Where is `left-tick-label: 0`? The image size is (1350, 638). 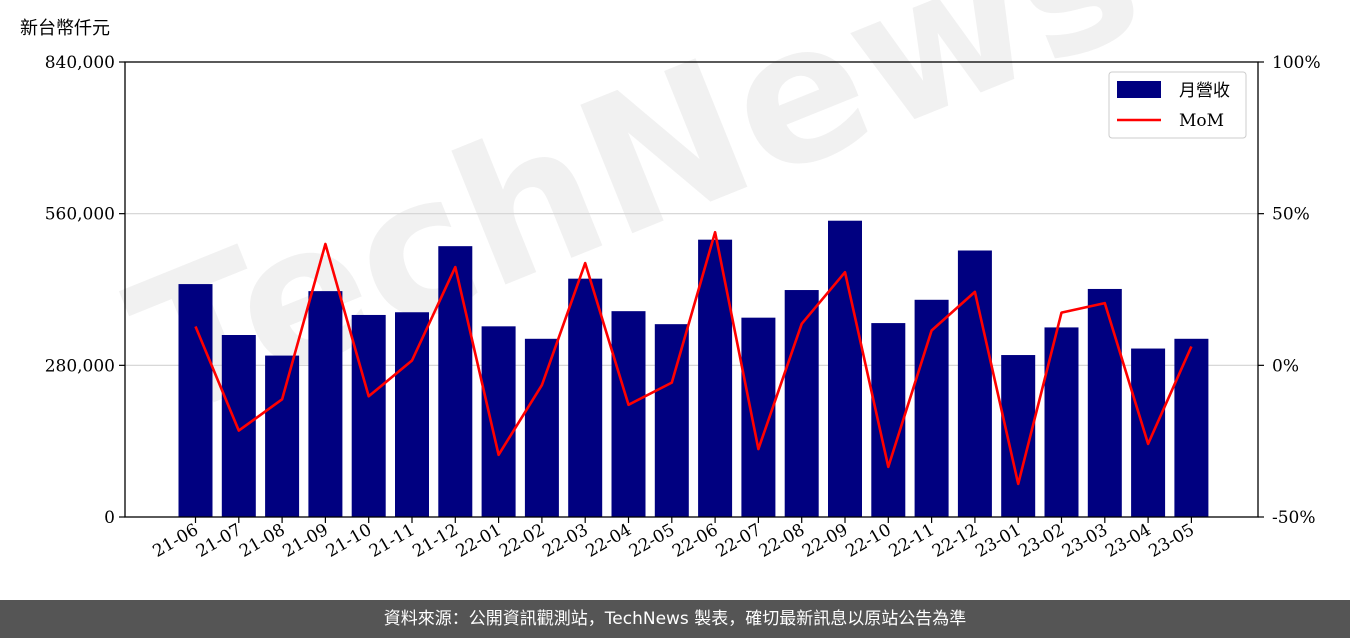 left-tick-label: 0 is located at coordinates (109, 518).